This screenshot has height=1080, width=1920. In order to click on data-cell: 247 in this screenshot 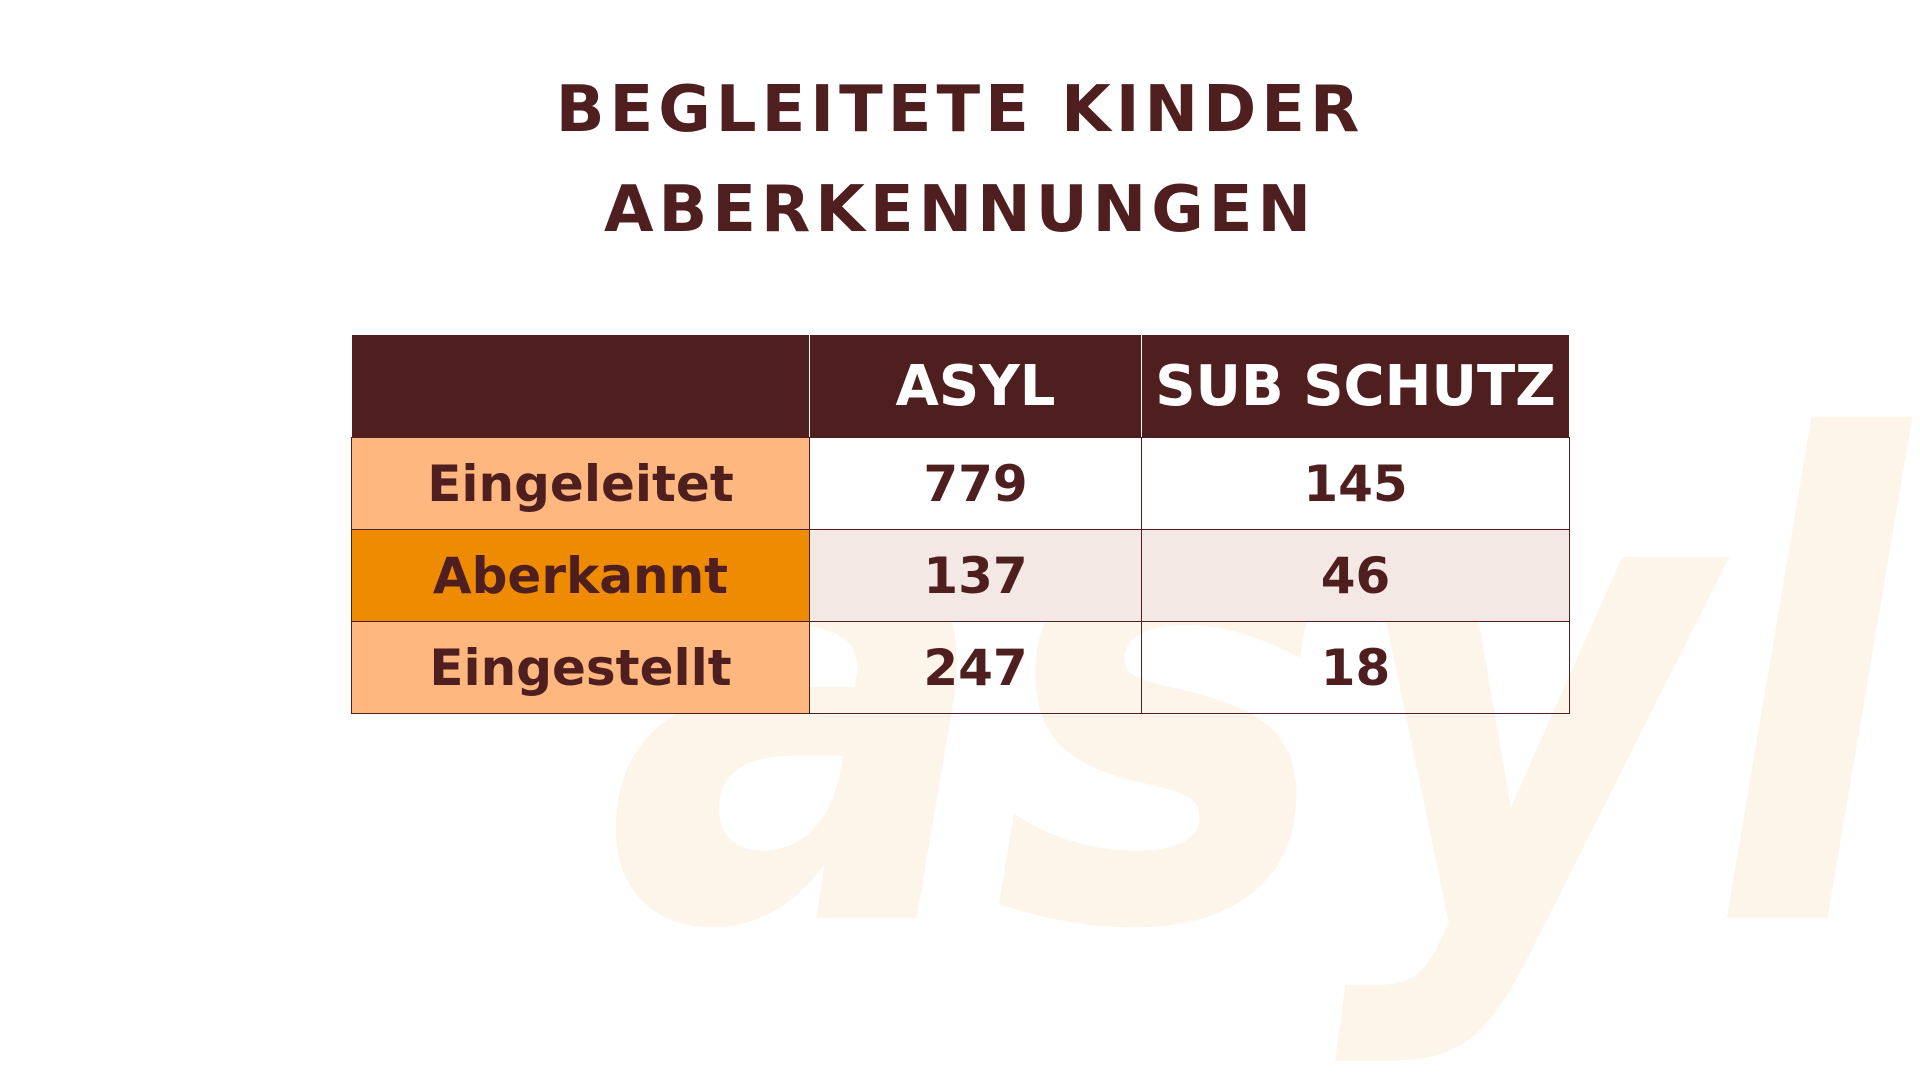, I will do `click(975, 667)`.